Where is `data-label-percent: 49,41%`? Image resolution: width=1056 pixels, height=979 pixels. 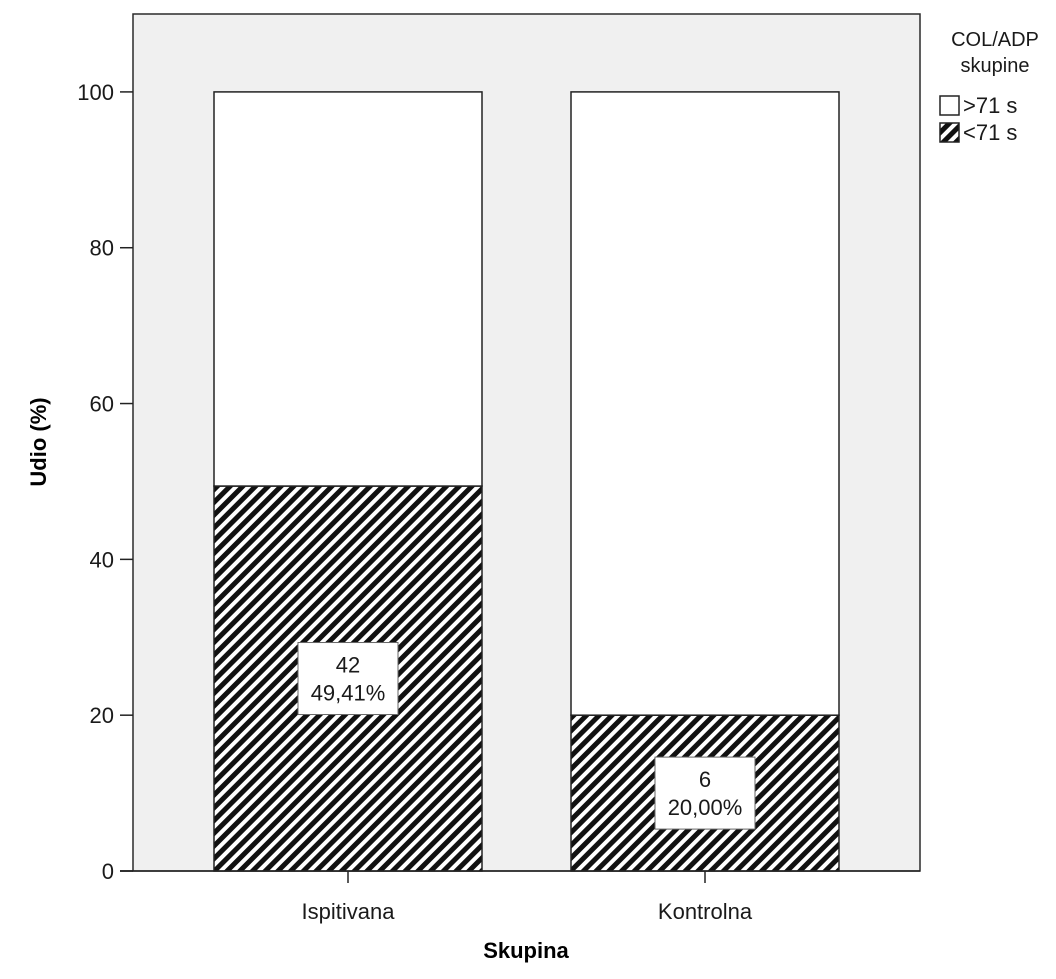
data-label-percent: 49,41% is located at coordinates (348, 693).